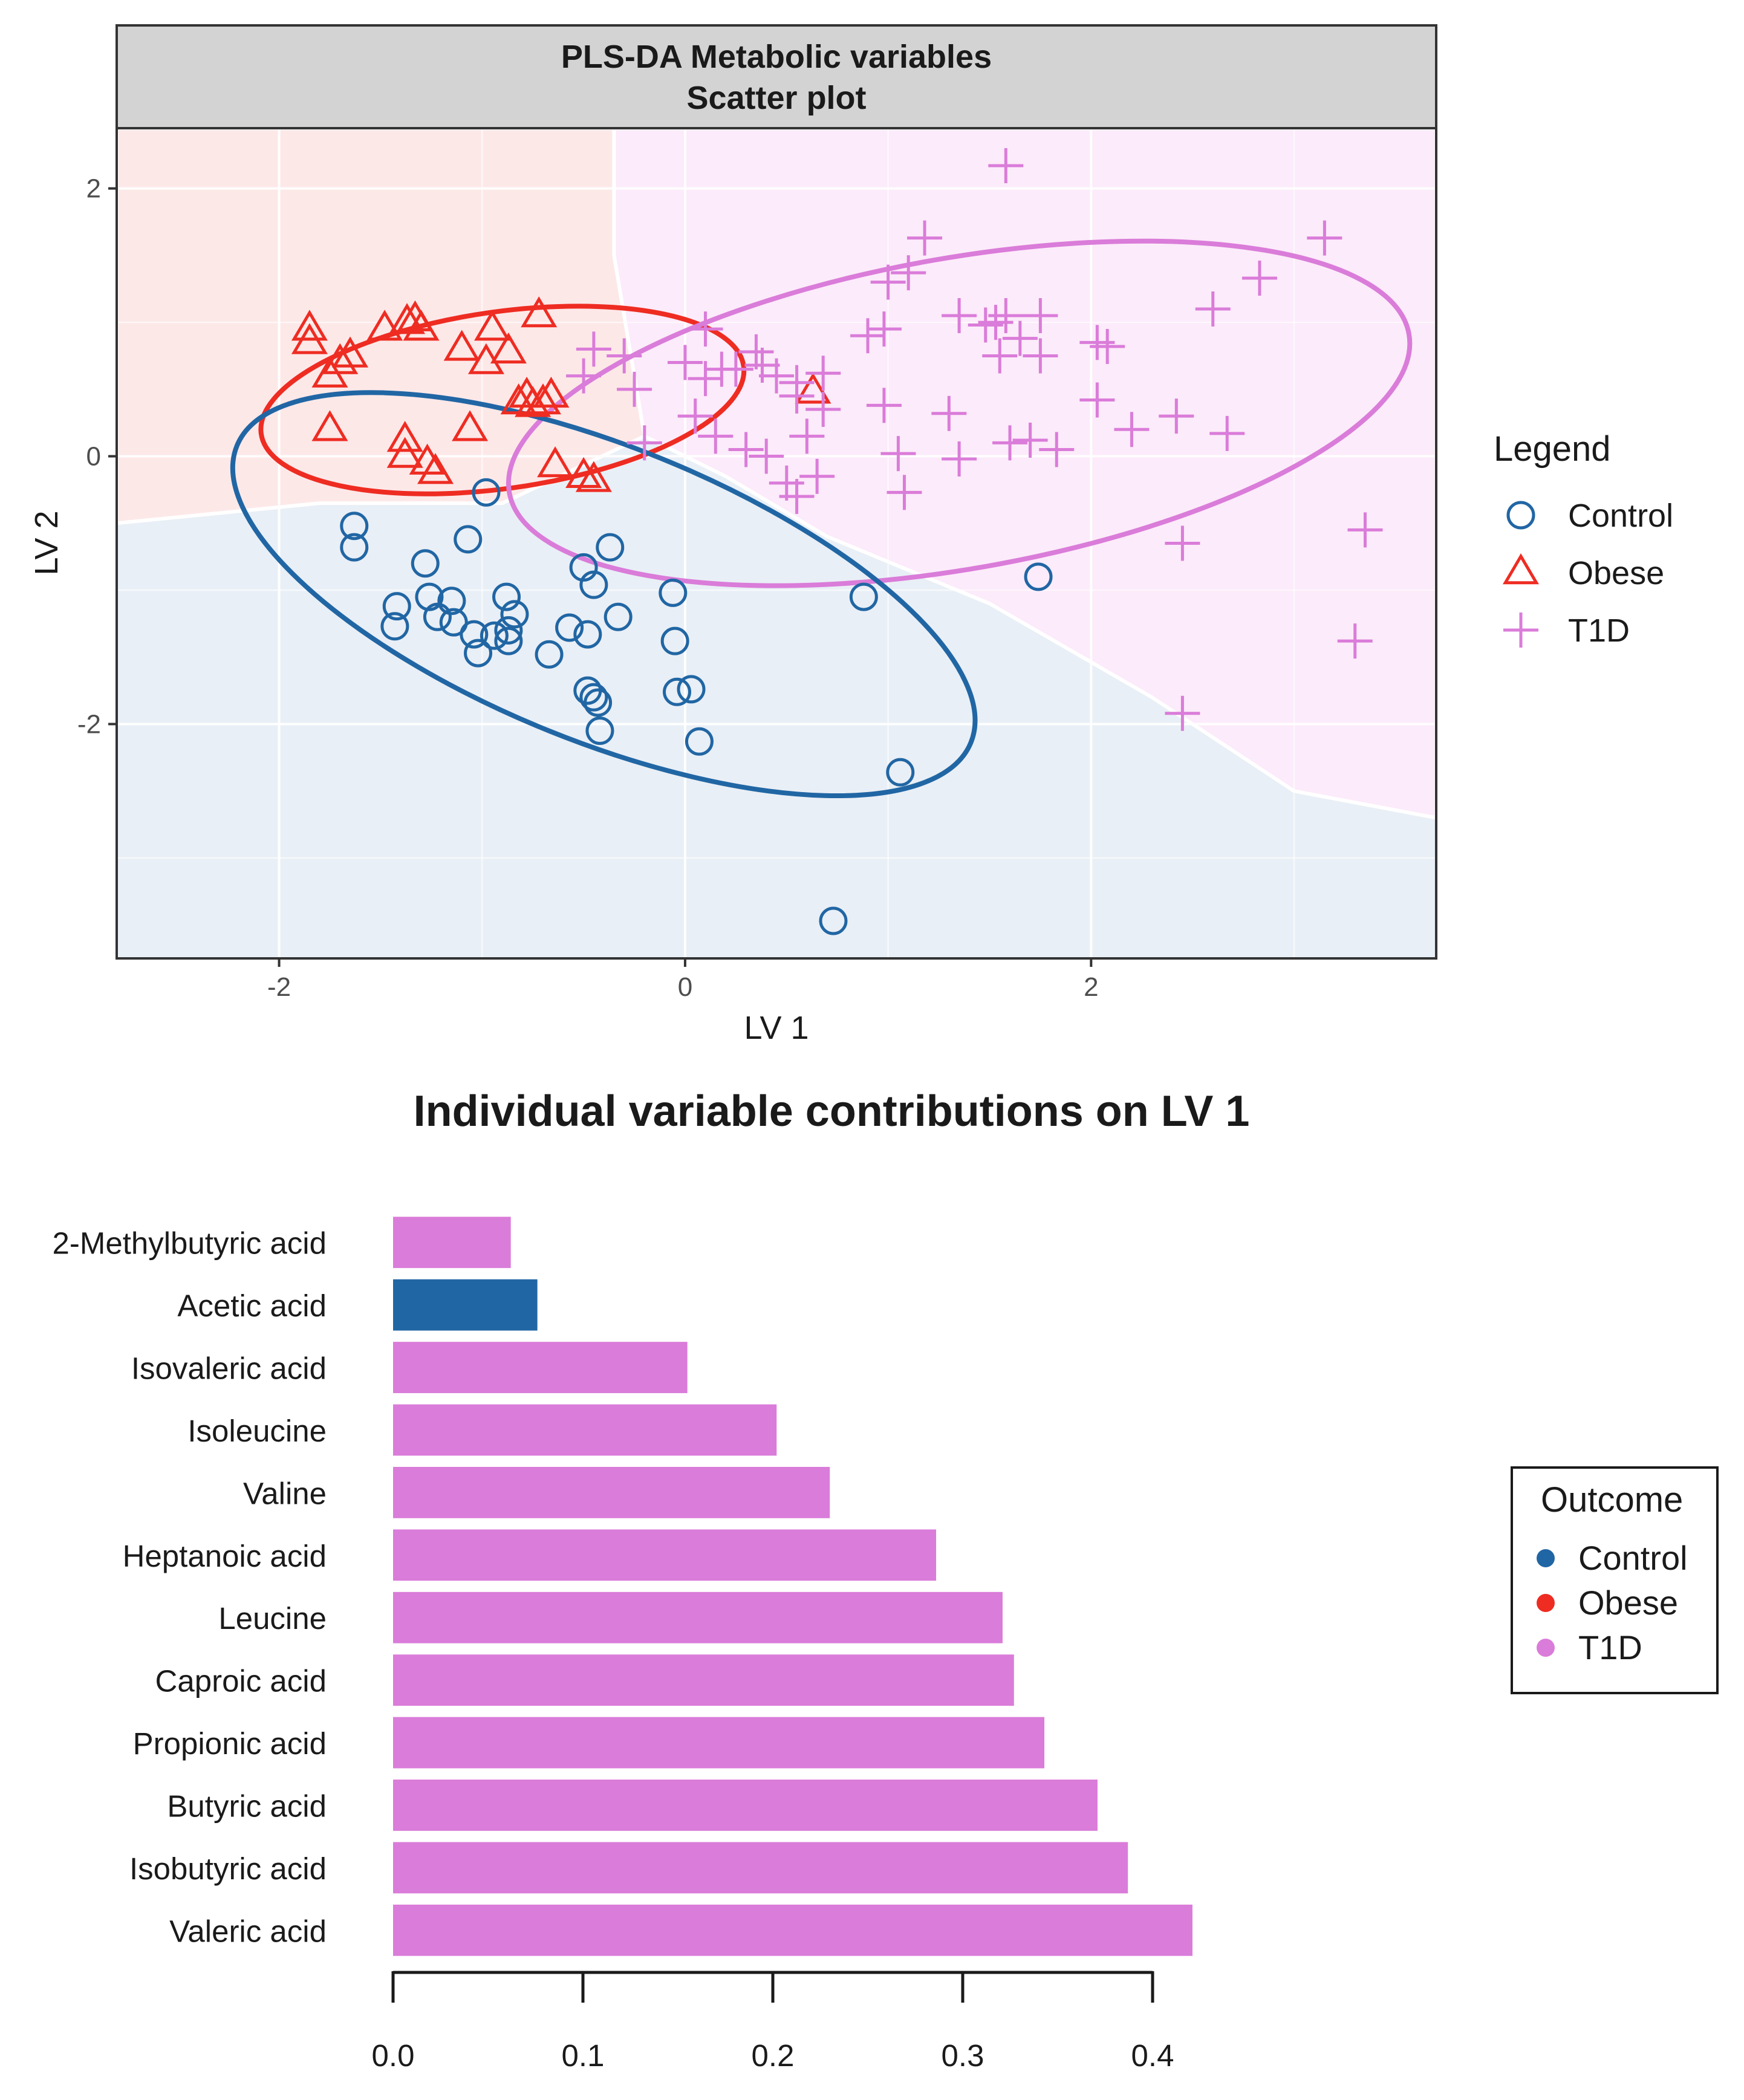 The width and height of the screenshot is (1744, 2100). Describe the element at coordinates (685, 987) in the screenshot. I see `x-tick-label: 0` at that location.